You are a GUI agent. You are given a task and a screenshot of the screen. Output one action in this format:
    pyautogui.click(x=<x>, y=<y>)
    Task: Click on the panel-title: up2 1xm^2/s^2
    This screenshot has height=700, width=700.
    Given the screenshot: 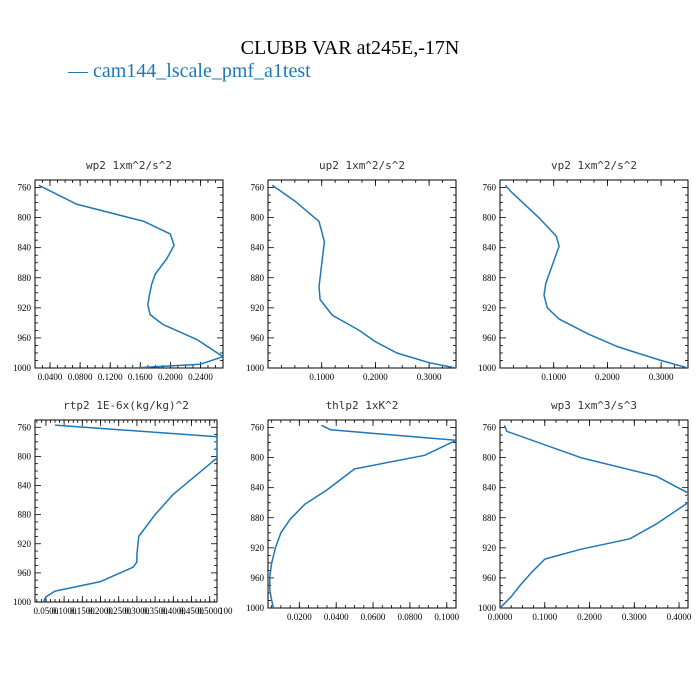 What is the action you would take?
    pyautogui.click(x=362, y=165)
    